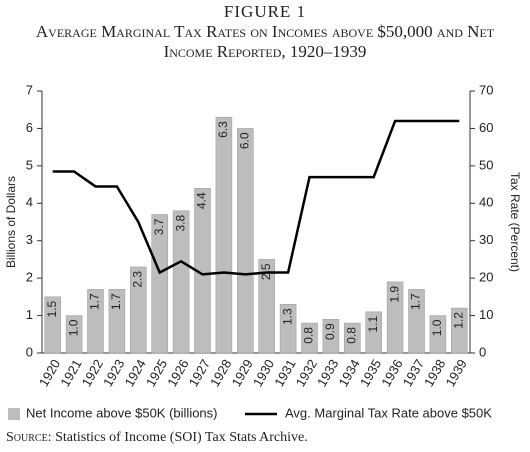 The height and width of the screenshot is (452, 530). What do you see at coordinates (29, 239) in the screenshot?
I see `y-tick-label: 3` at bounding box center [29, 239].